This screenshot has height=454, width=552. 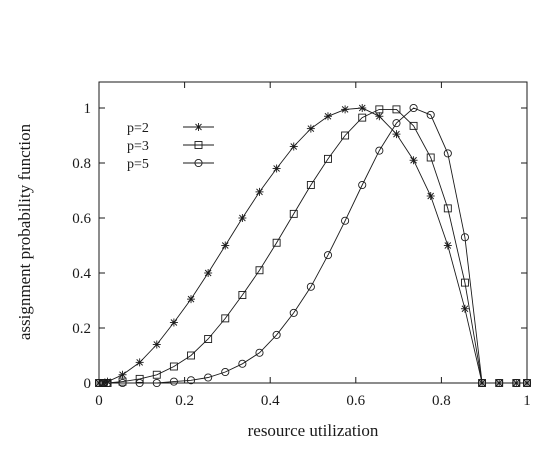 What do you see at coordinates (355, 401) in the screenshot?
I see `x-tick-label: 0.6` at bounding box center [355, 401].